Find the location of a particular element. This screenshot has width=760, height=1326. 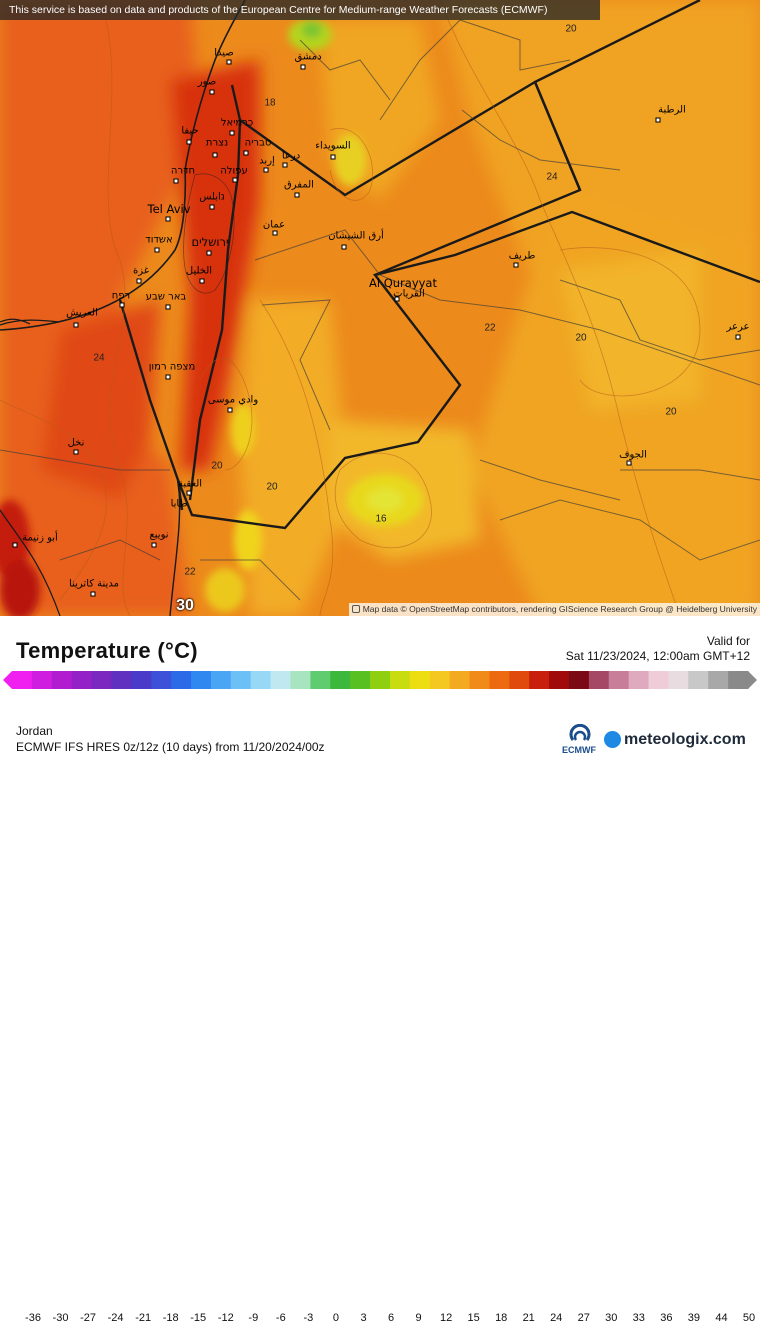

west-bank-outline is located at coordinates (209, 233).